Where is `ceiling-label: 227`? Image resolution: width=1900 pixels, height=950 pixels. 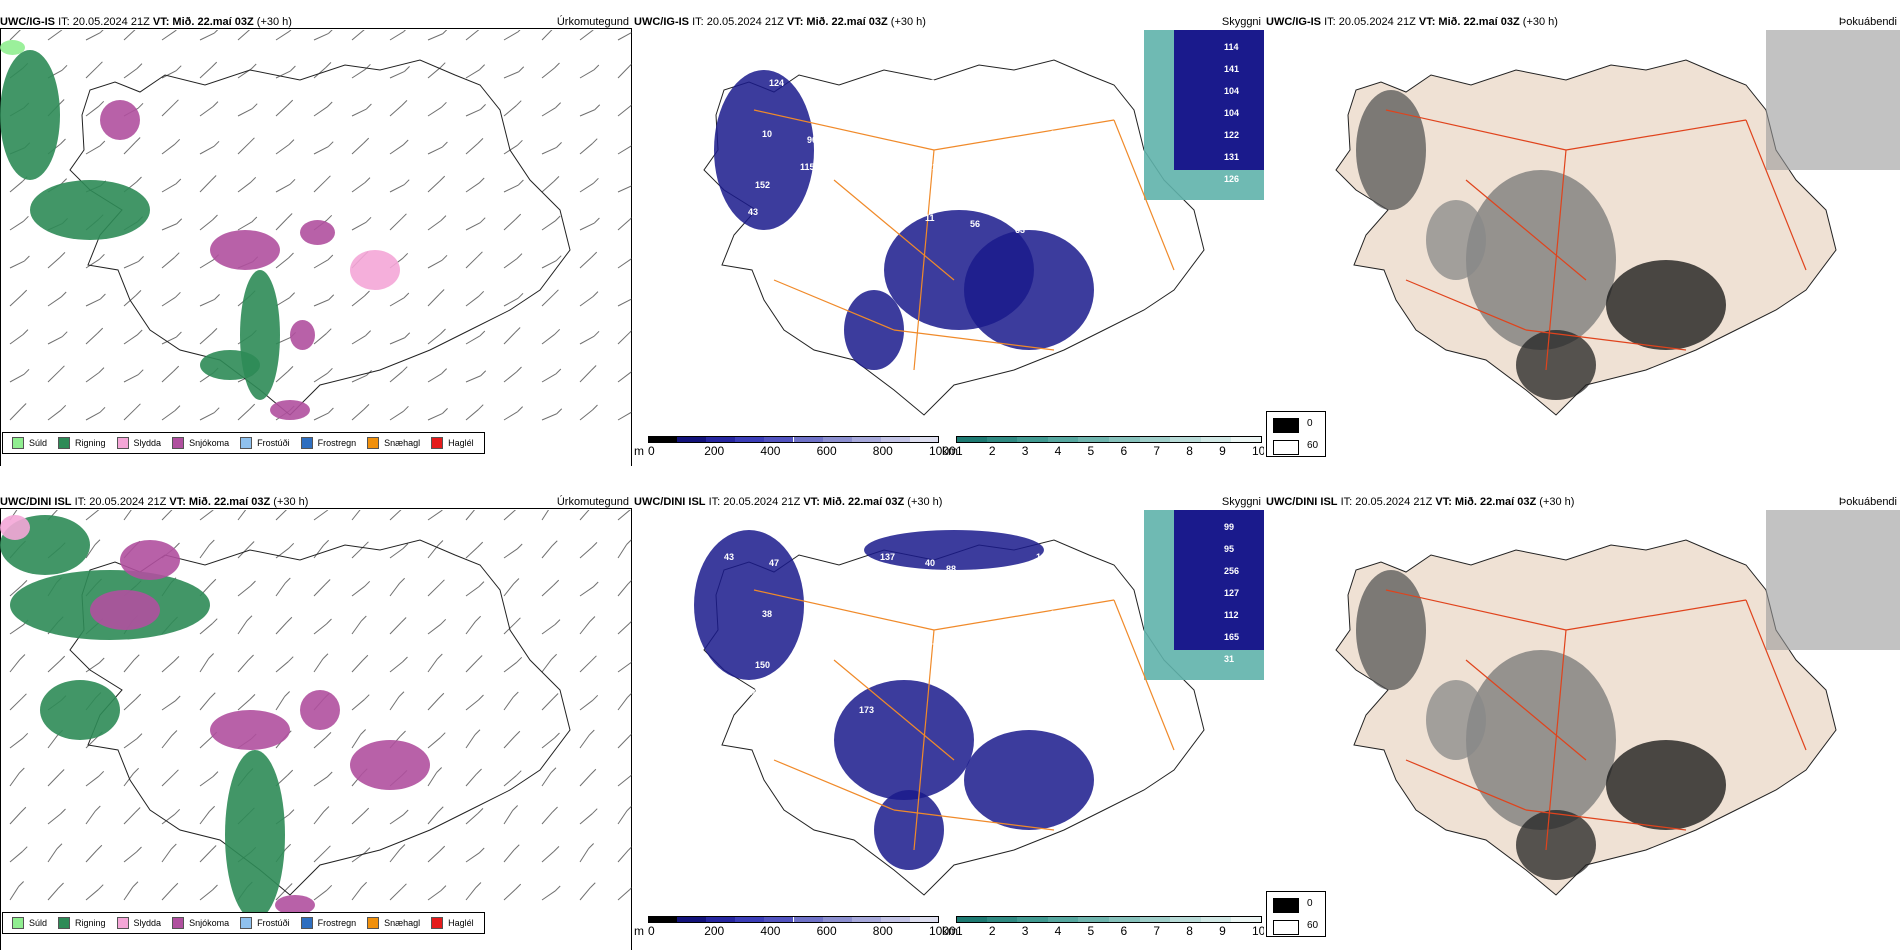
ceiling-label: 227 is located at coordinates (984, 173).